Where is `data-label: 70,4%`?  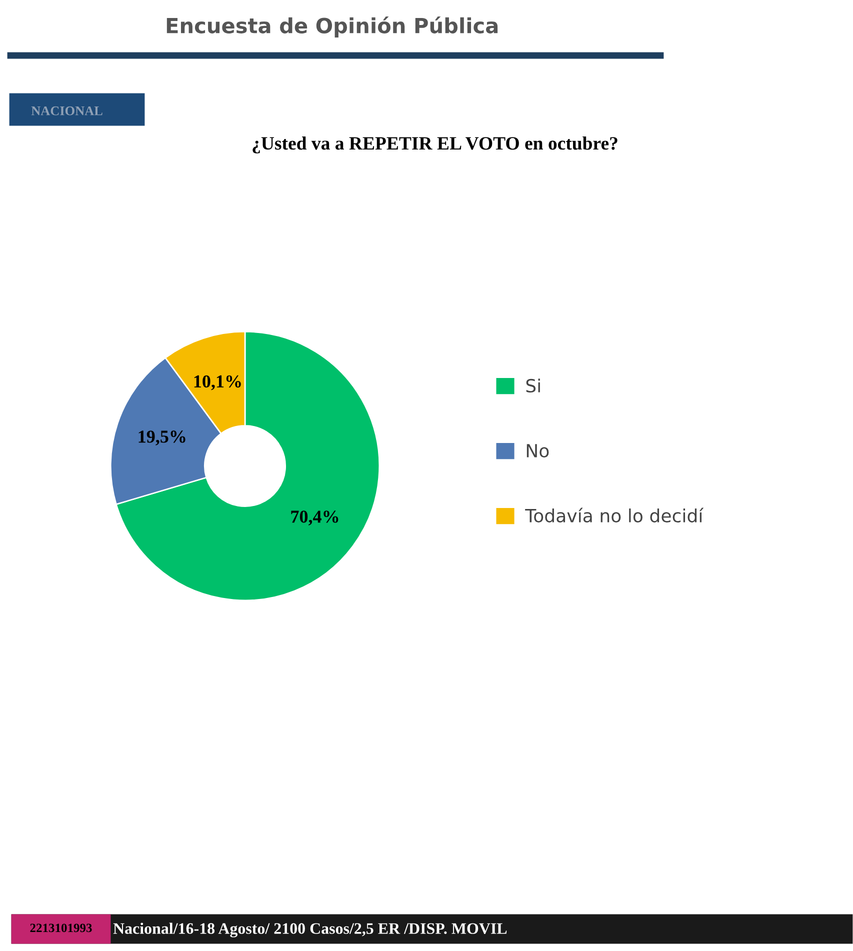 data-label: 70,4% is located at coordinates (314, 518).